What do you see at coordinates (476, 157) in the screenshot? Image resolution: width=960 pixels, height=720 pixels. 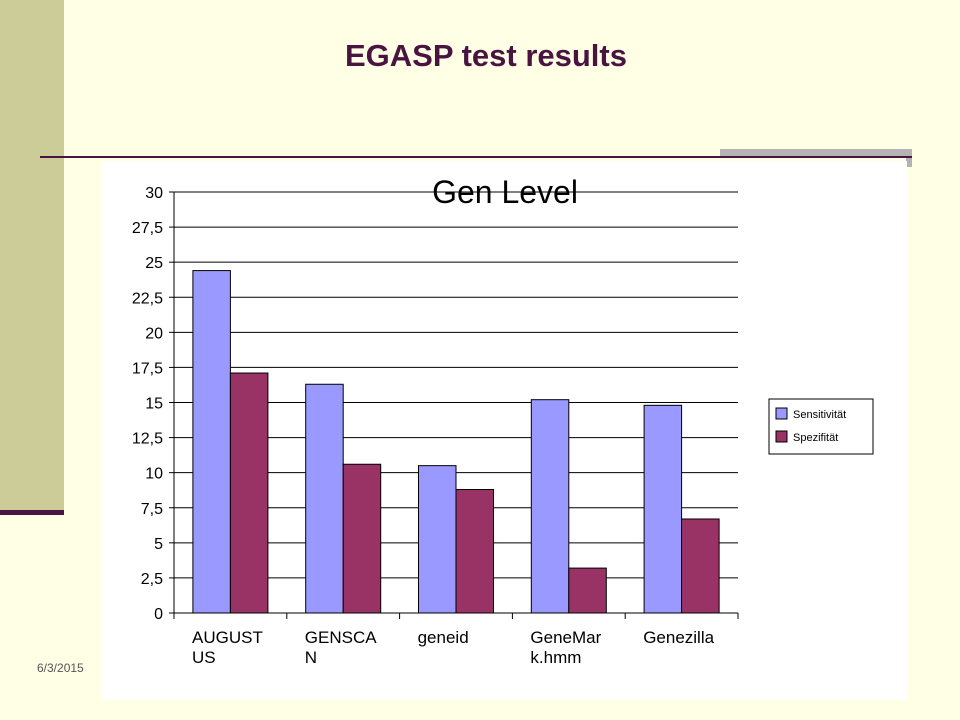 I see `title-rule` at bounding box center [476, 157].